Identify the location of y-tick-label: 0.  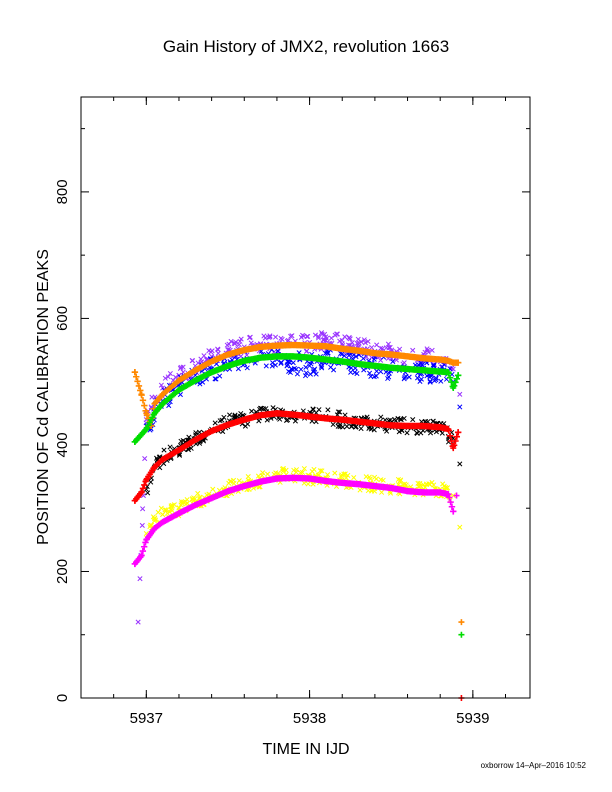
(62, 698).